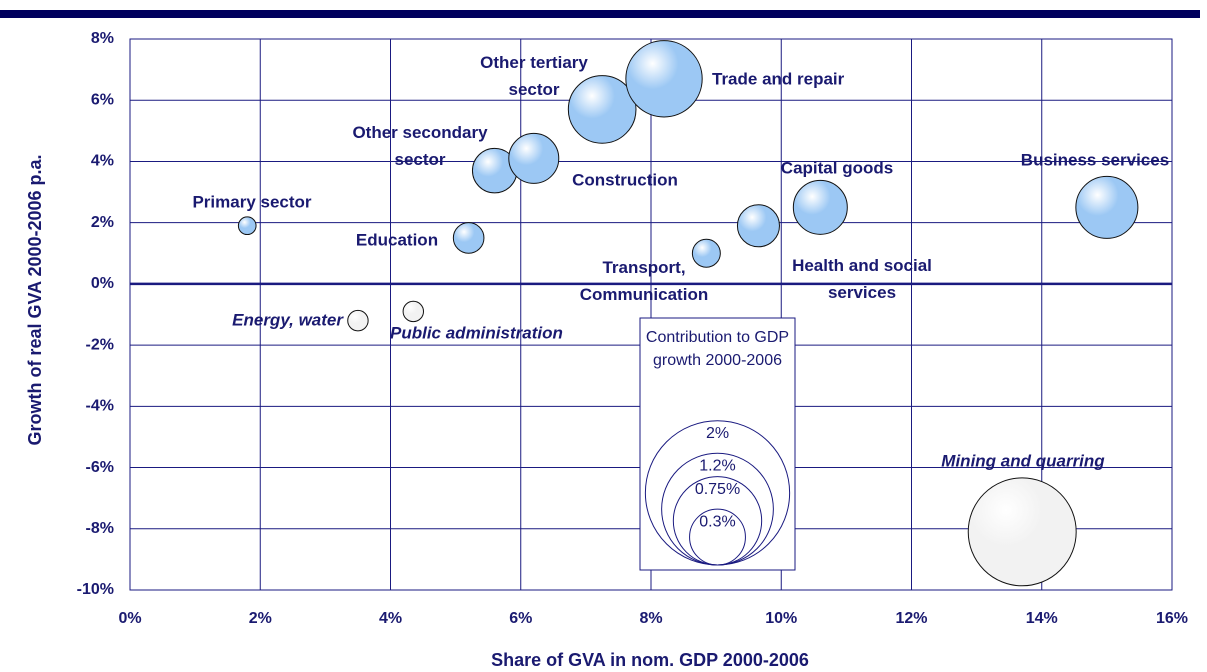 This screenshot has height=672, width=1207. What do you see at coordinates (717, 537) in the screenshot?
I see `legend-circle` at bounding box center [717, 537].